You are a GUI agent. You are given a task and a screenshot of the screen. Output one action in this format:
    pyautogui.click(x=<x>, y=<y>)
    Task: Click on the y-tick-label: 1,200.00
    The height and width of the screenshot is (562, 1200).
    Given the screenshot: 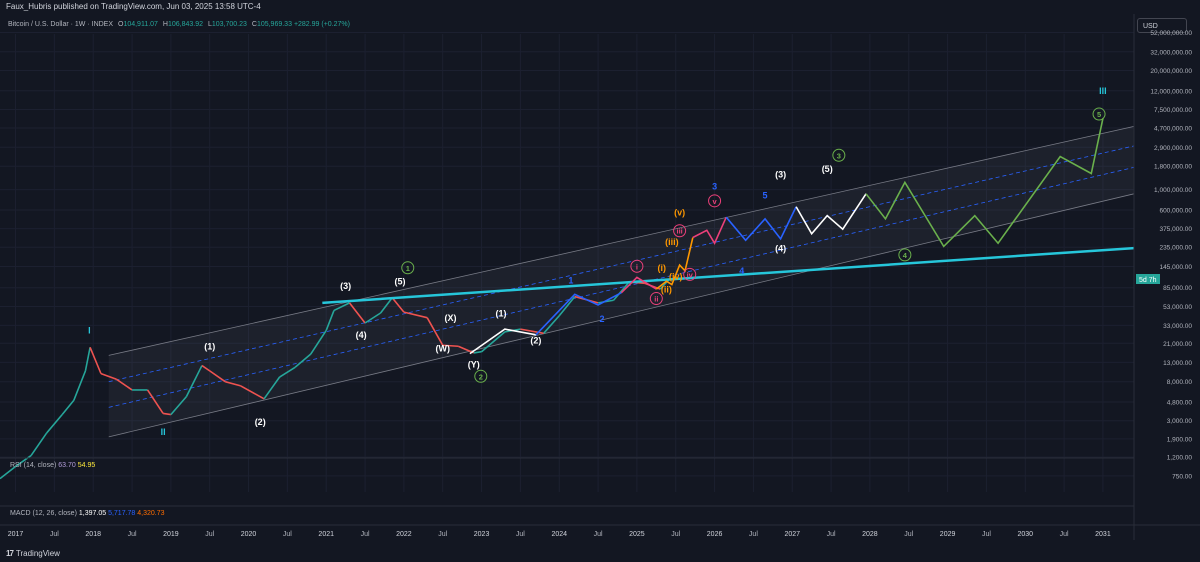 What is the action you would take?
    pyautogui.click(x=1180, y=458)
    